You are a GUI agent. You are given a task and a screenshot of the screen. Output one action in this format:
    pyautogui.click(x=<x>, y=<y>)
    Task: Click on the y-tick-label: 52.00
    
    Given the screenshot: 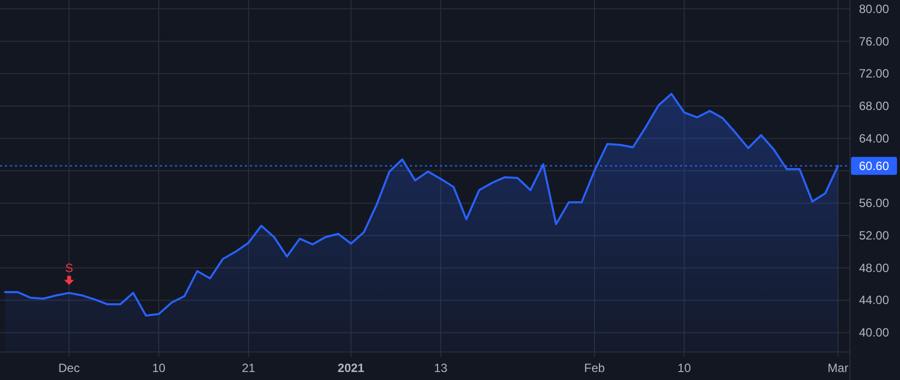 What is the action you would take?
    pyautogui.click(x=874, y=235)
    